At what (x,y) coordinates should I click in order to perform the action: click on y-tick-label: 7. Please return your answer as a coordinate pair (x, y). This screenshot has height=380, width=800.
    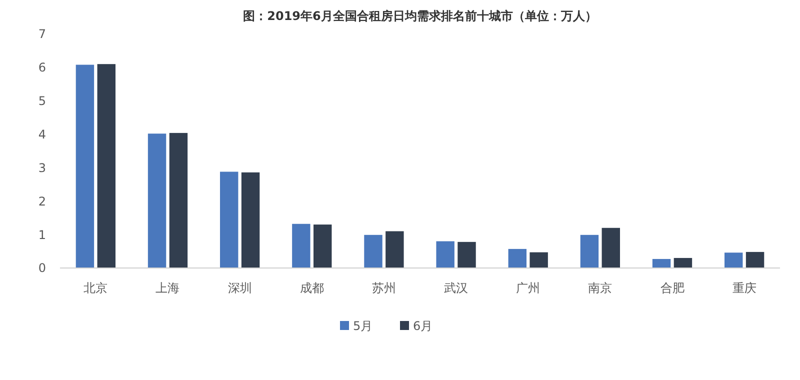
    Looking at the image, I should click on (42, 34).